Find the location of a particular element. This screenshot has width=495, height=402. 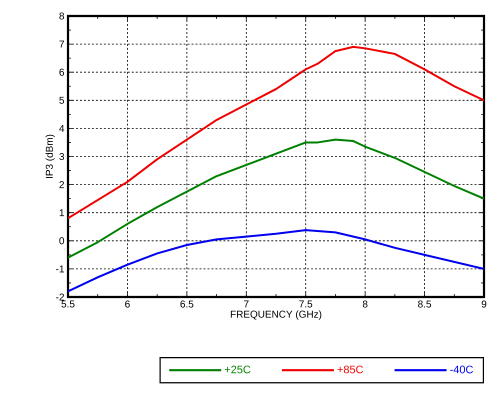

y-tick-label: 0 is located at coordinates (61, 240).